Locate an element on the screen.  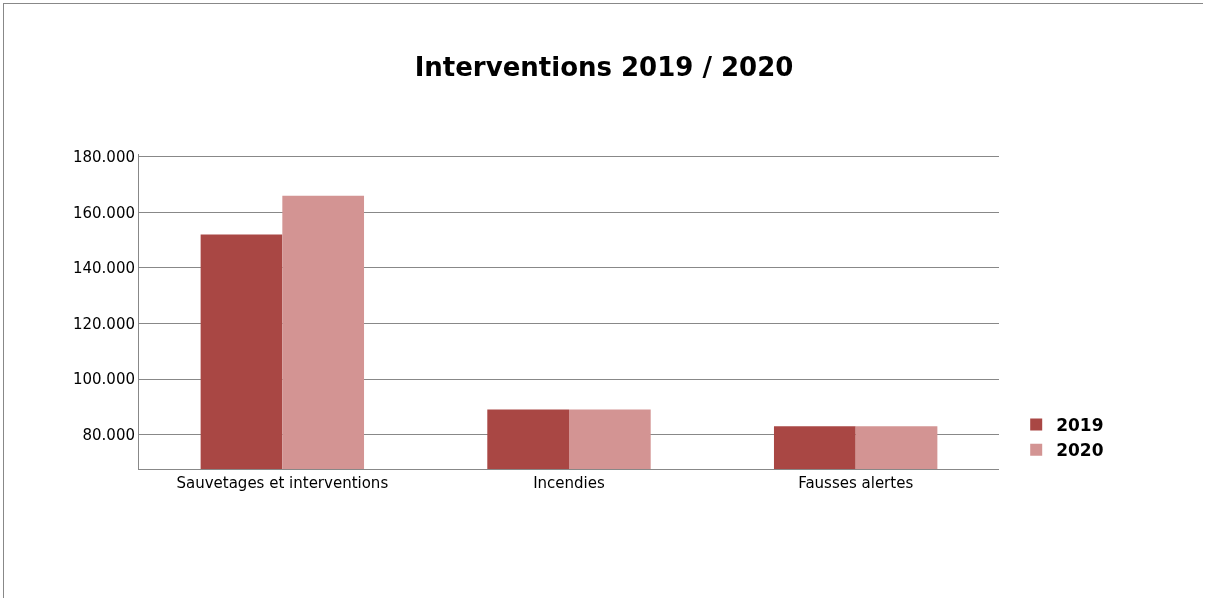
y-tick-label: 180.000 is located at coordinates (103, 157).